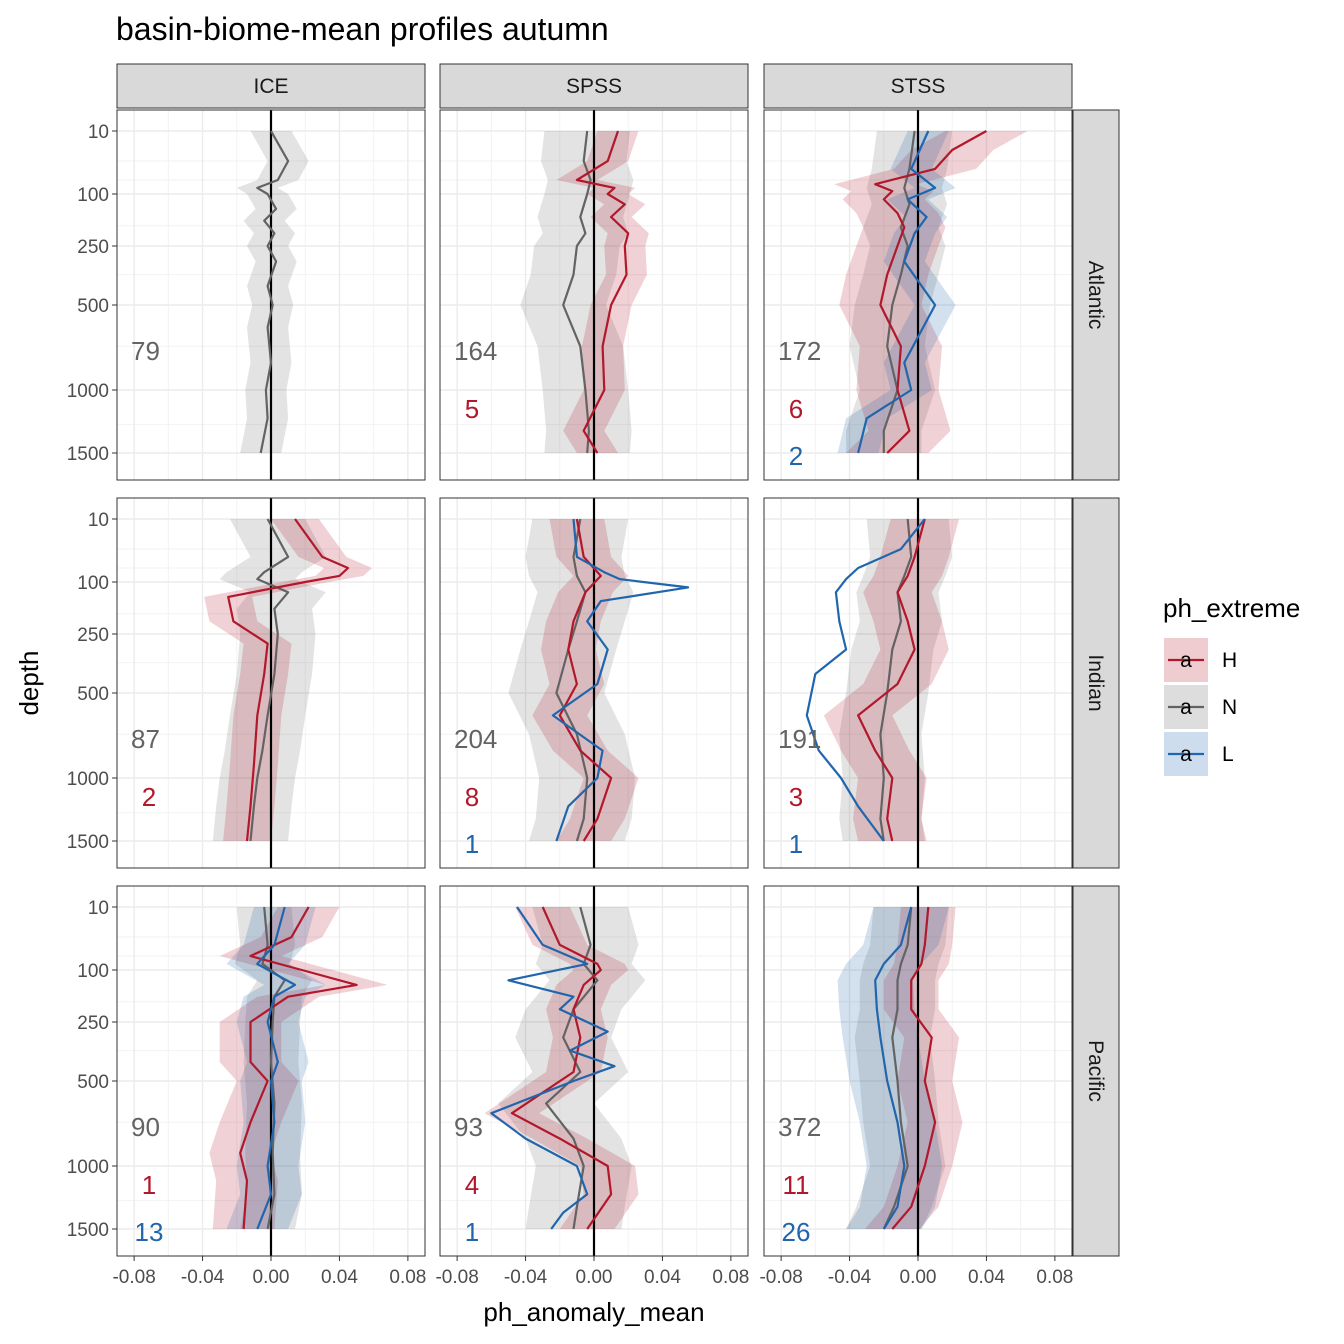  Describe the element at coordinates (796, 409) in the screenshot. I see `count-label-H: 6` at that location.